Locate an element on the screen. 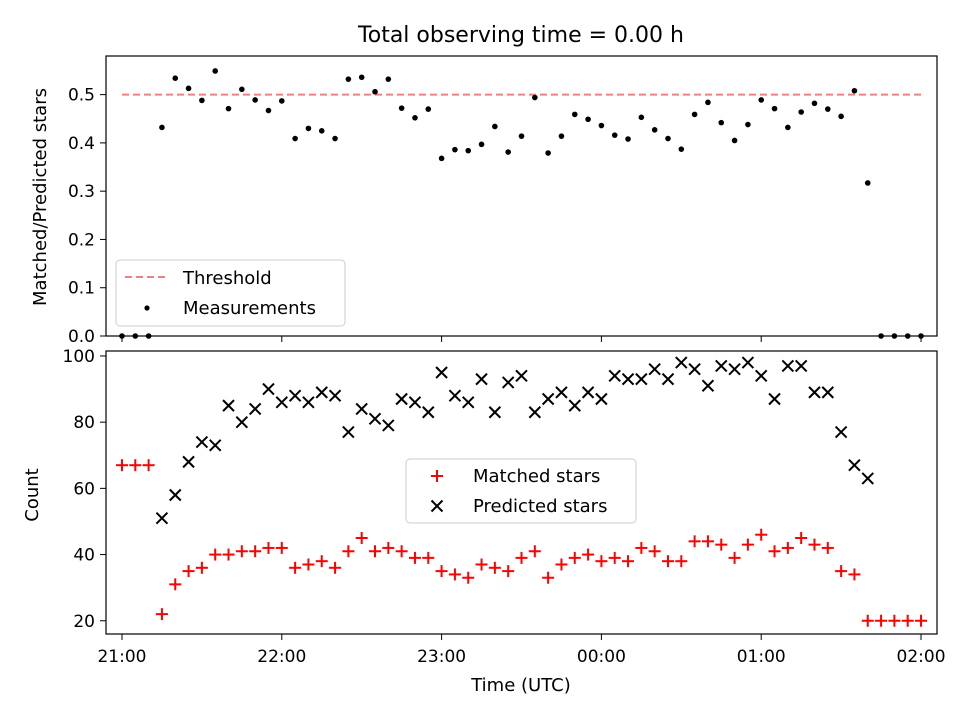 The height and width of the screenshot is (720, 960). y-tick-label: 0.2 is located at coordinates (81, 240).